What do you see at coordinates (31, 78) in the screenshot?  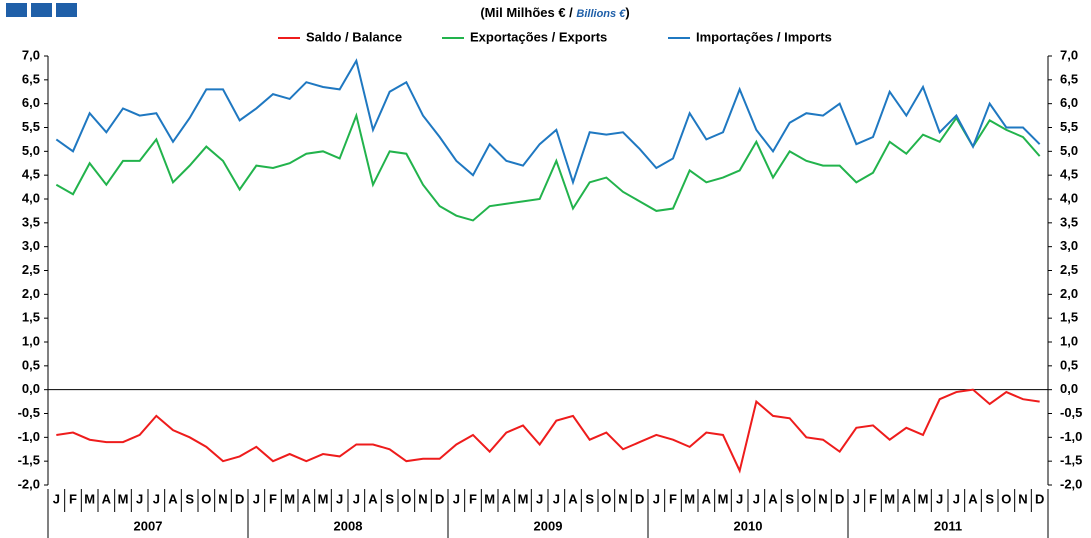 I see `y-tick-label: 6,5` at bounding box center [31, 78].